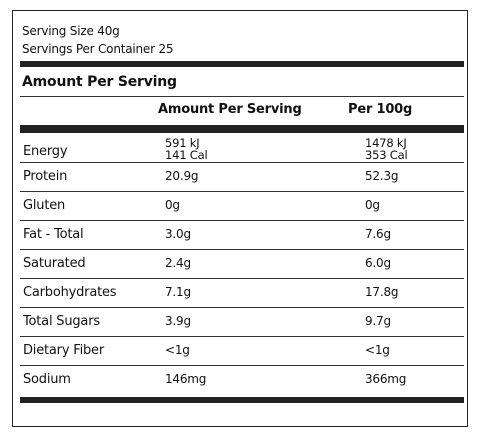 The width and height of the screenshot is (480, 437). Describe the element at coordinates (44, 205) in the screenshot. I see `nutrient-name: Gluten` at that location.